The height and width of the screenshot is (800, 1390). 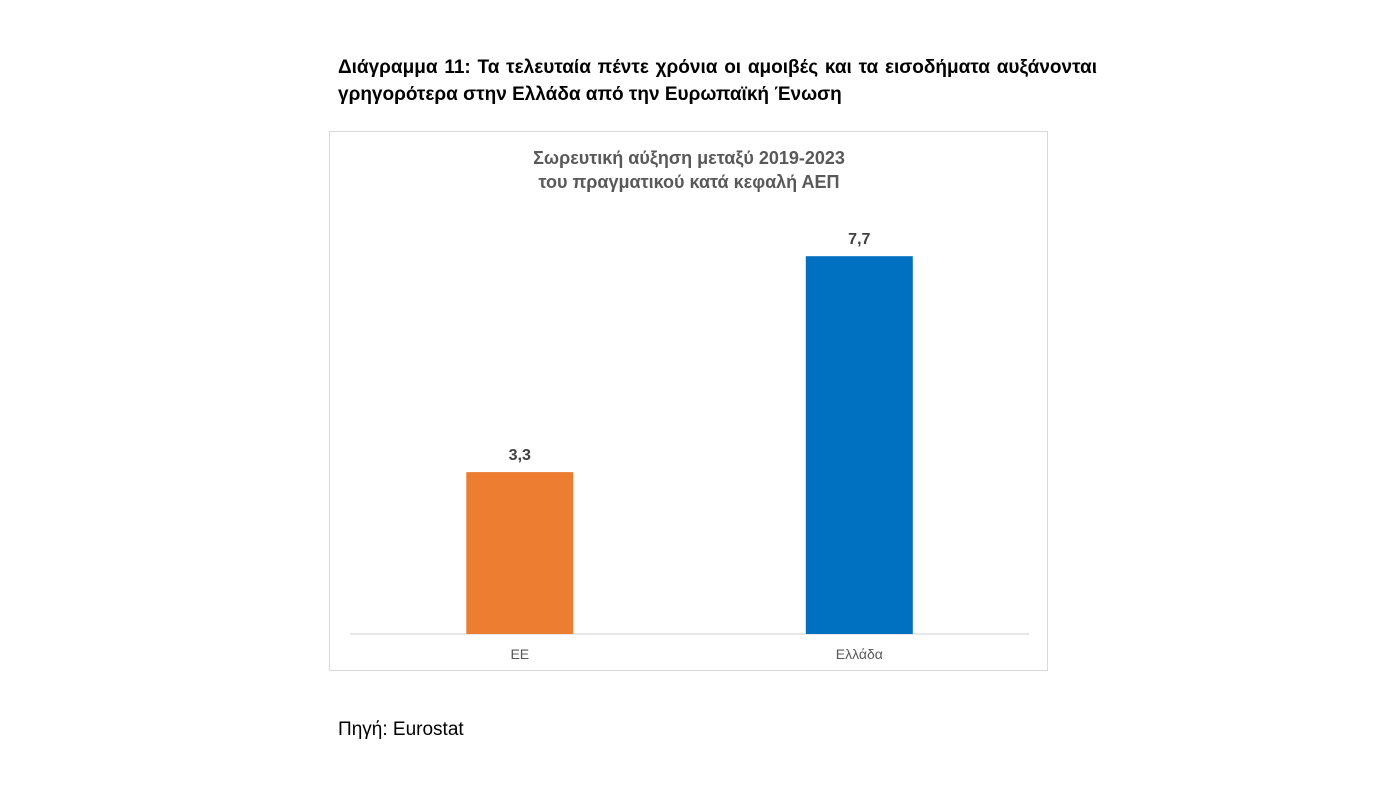 What do you see at coordinates (689, 158) in the screenshot?
I see `chart-title-line-1: Σωρευτική αύξηση μεταξύ 2019-2023` at bounding box center [689, 158].